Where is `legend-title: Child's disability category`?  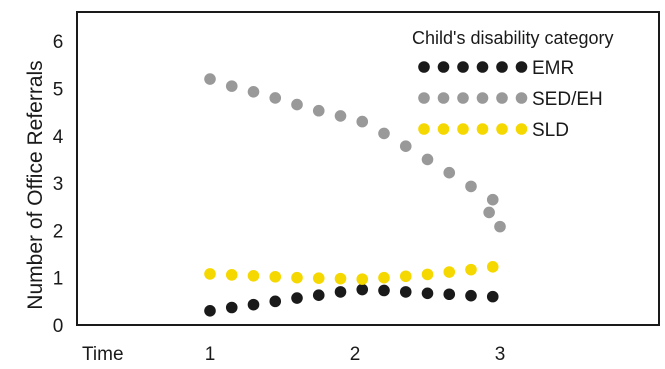
legend-title: Child's disability category is located at coordinates (513, 38).